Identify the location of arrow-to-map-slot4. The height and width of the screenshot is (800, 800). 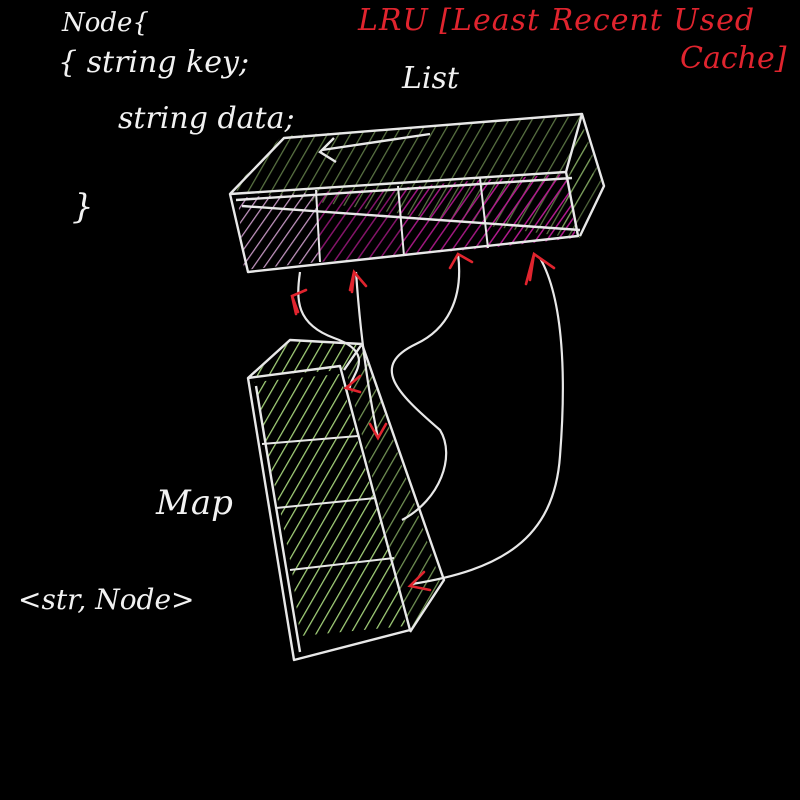
(419, 581).